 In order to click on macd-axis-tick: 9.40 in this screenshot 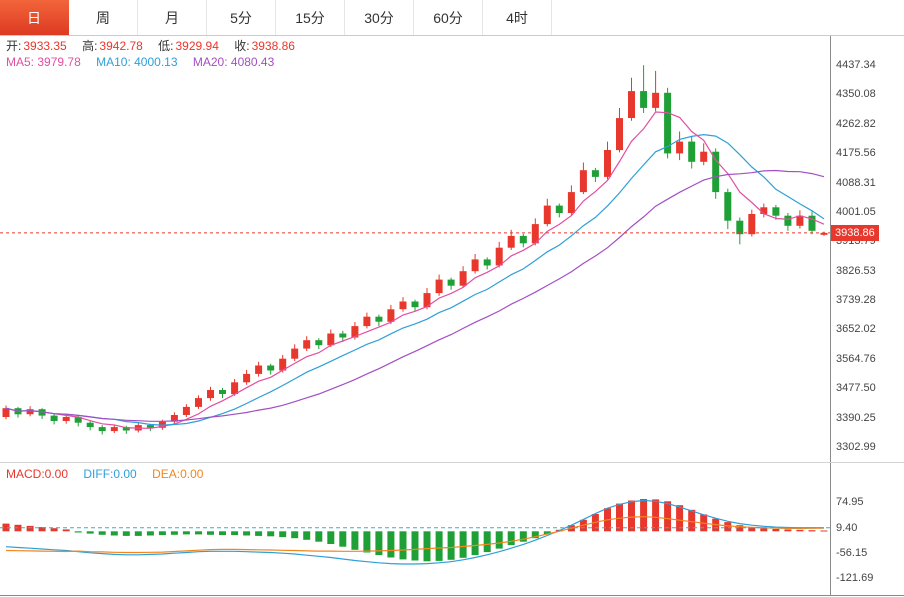, I will do `click(847, 527)`.